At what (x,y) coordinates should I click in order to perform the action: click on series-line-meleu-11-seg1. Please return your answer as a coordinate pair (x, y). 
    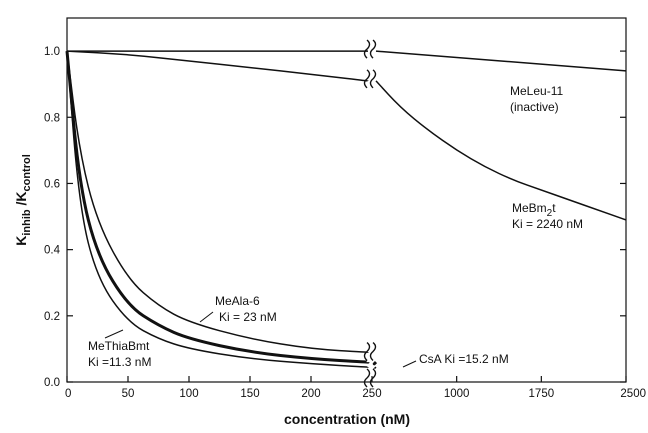
    Looking at the image, I should click on (501, 61).